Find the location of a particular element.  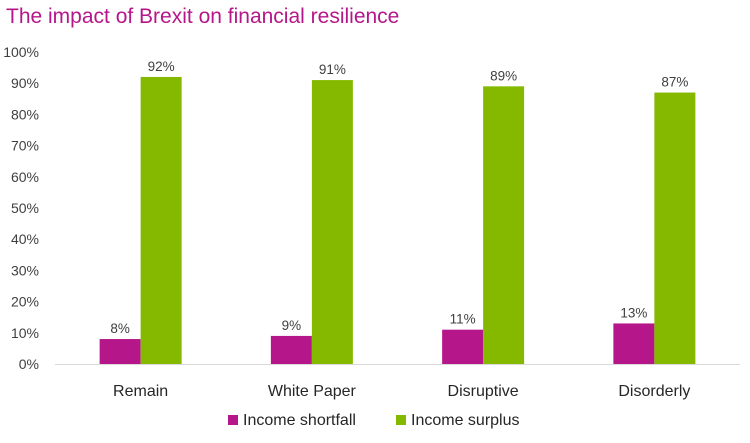

x-category-label: Disruptive is located at coordinates (483, 391).